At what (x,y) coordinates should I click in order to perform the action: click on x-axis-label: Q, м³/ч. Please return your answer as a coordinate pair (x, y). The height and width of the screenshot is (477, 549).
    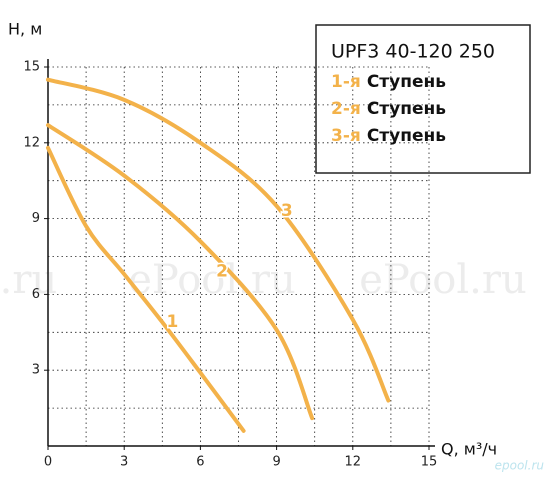
    Looking at the image, I should click on (469, 449).